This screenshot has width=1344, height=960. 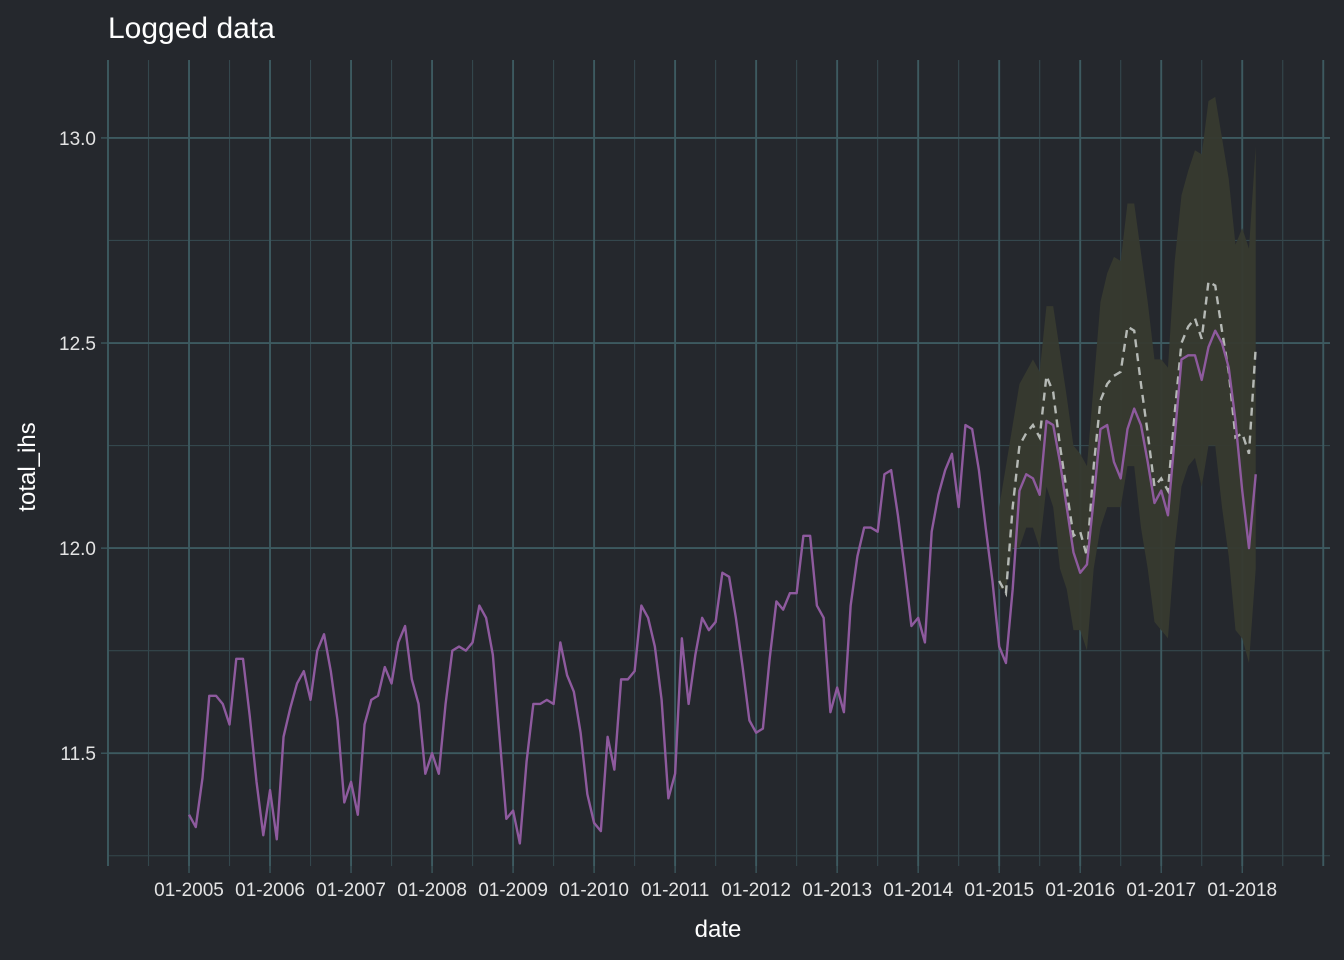 What do you see at coordinates (718, 929) in the screenshot?
I see `x-axis-title: date` at bounding box center [718, 929].